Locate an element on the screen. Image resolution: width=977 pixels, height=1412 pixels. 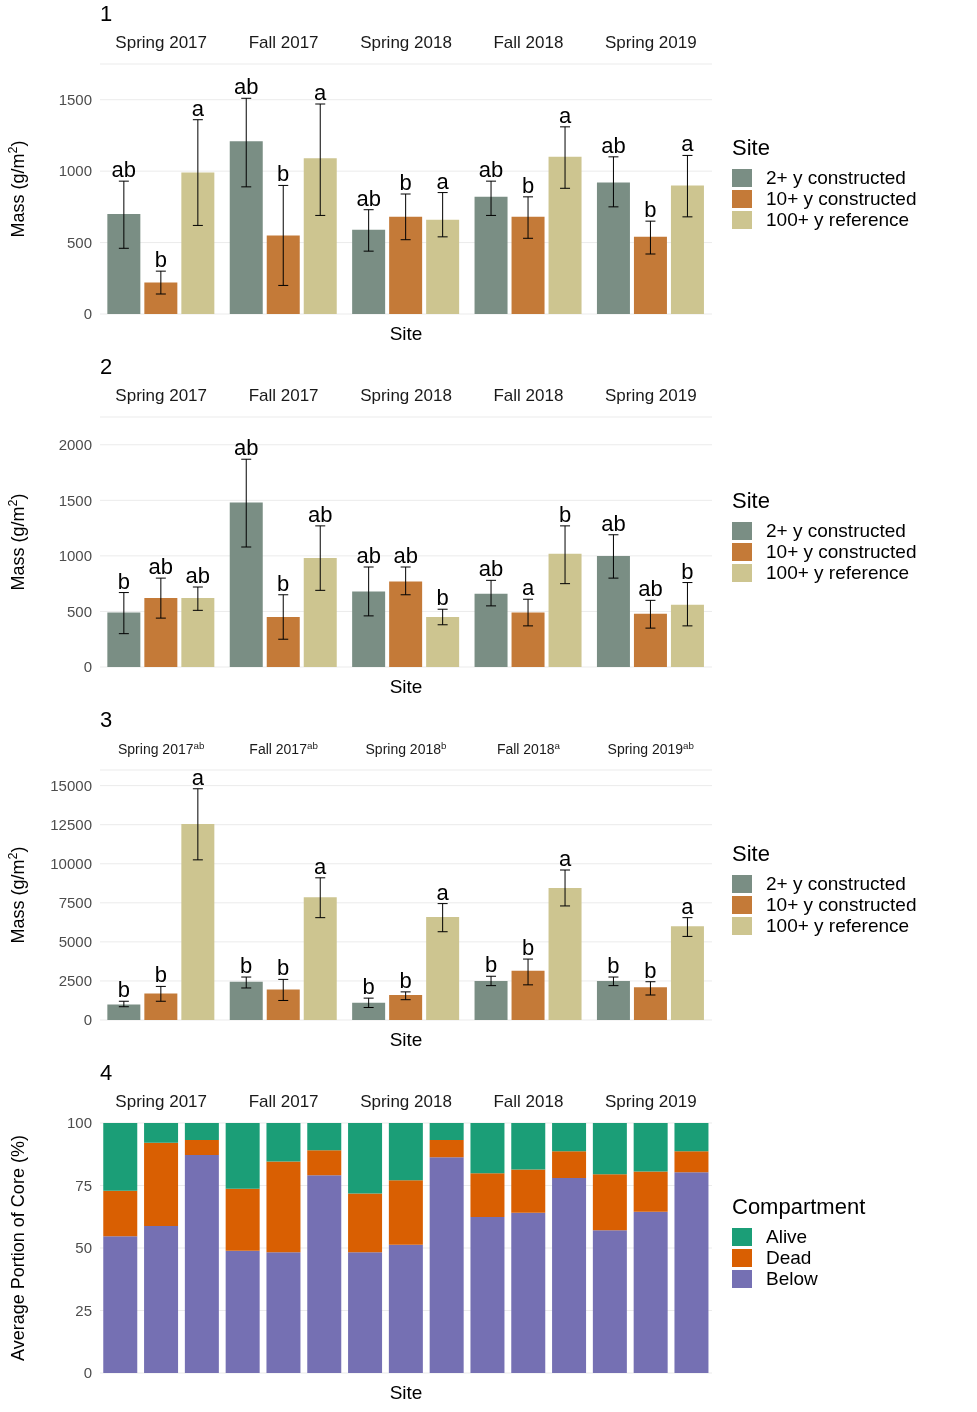
legend-label: Alive is located at coordinates (787, 1236).